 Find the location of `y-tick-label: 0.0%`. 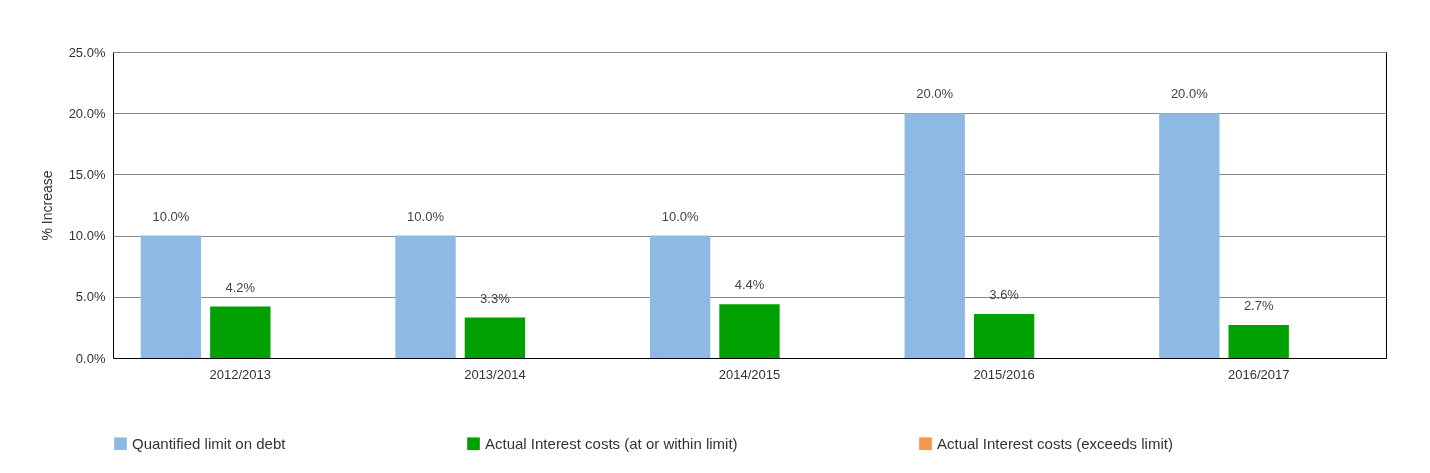

y-tick-label: 0.0% is located at coordinates (90, 358).